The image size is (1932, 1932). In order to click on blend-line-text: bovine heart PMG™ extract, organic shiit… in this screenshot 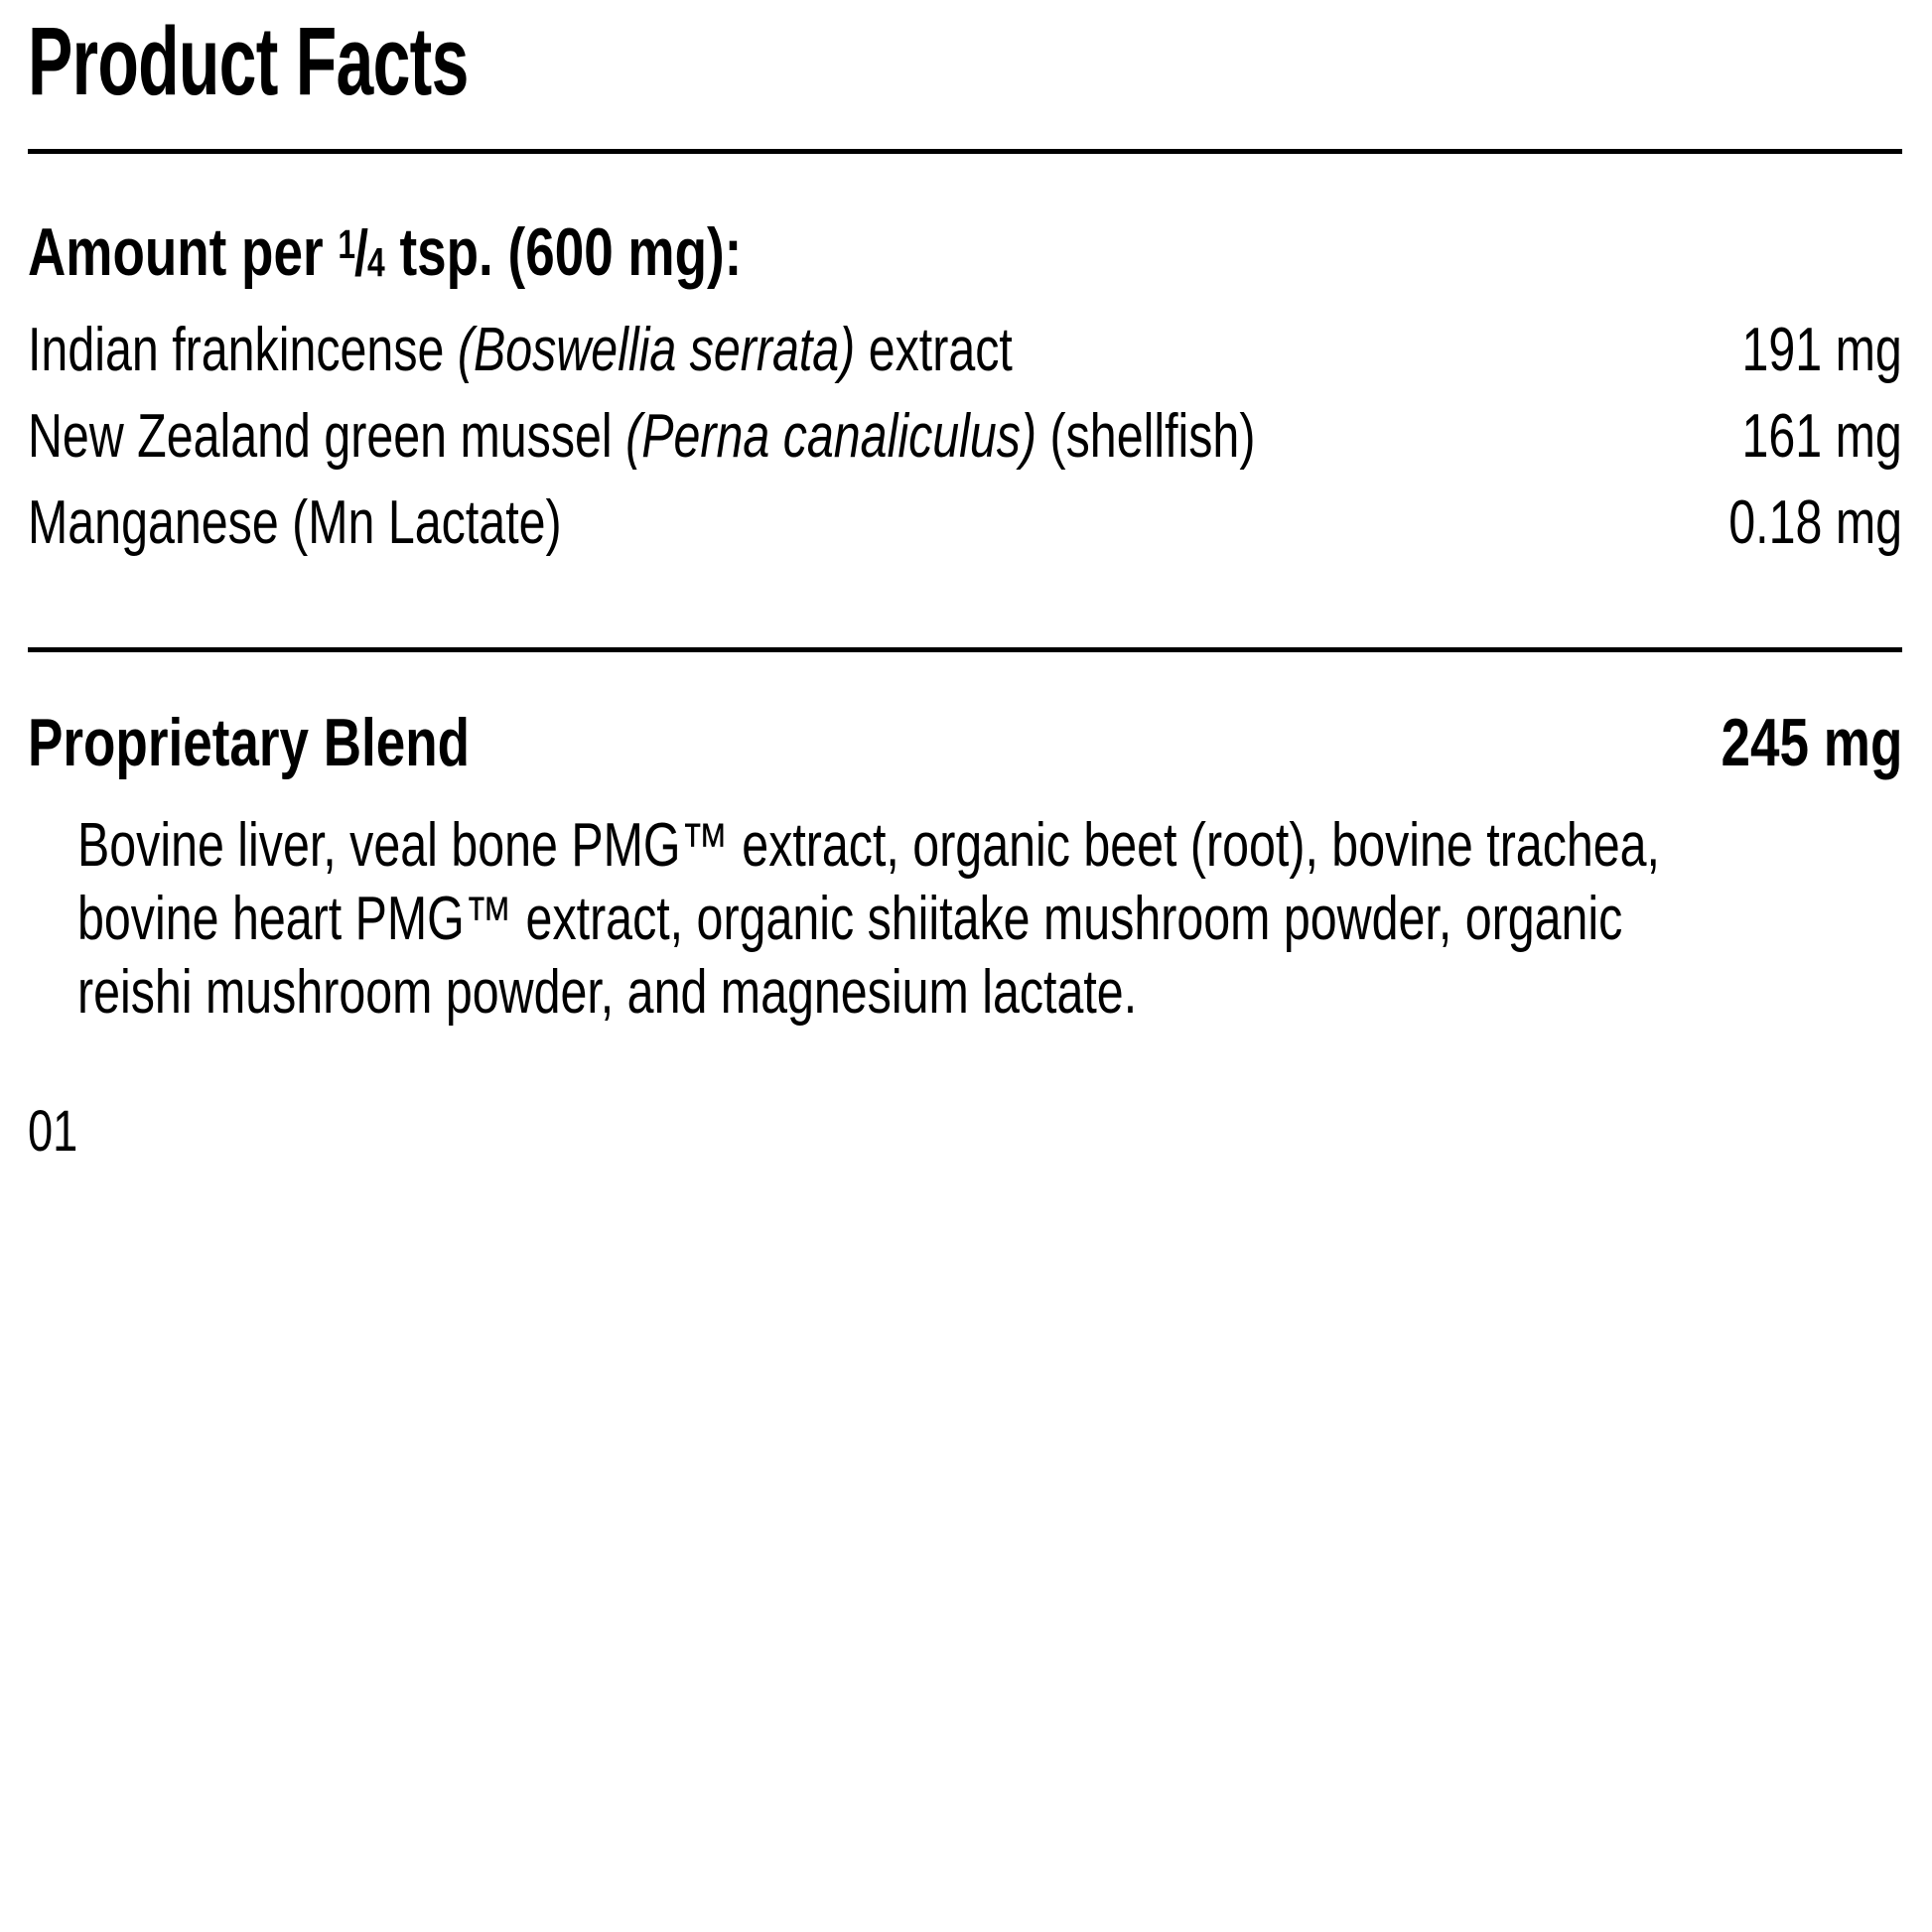, I will do `click(850, 918)`.